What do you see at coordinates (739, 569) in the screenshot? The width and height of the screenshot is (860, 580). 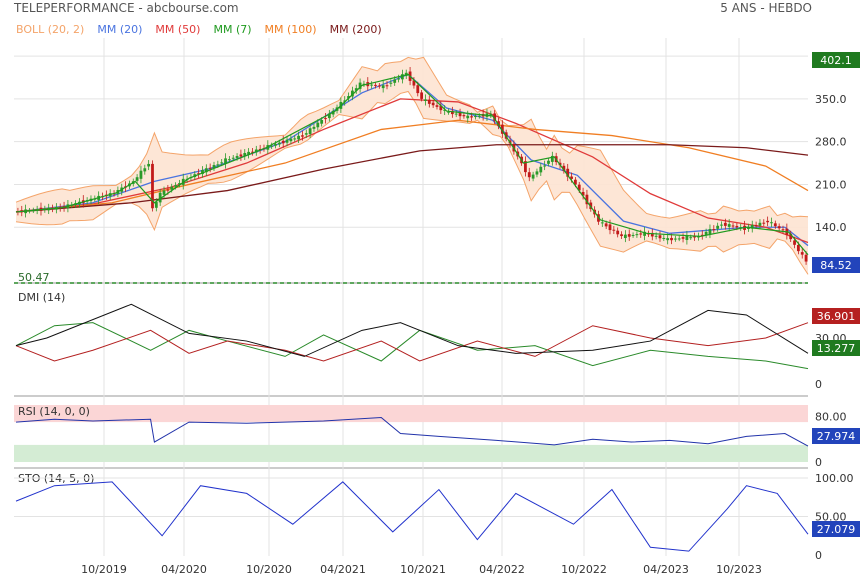 I see `x-tick-label: 10/2023` at bounding box center [739, 569].